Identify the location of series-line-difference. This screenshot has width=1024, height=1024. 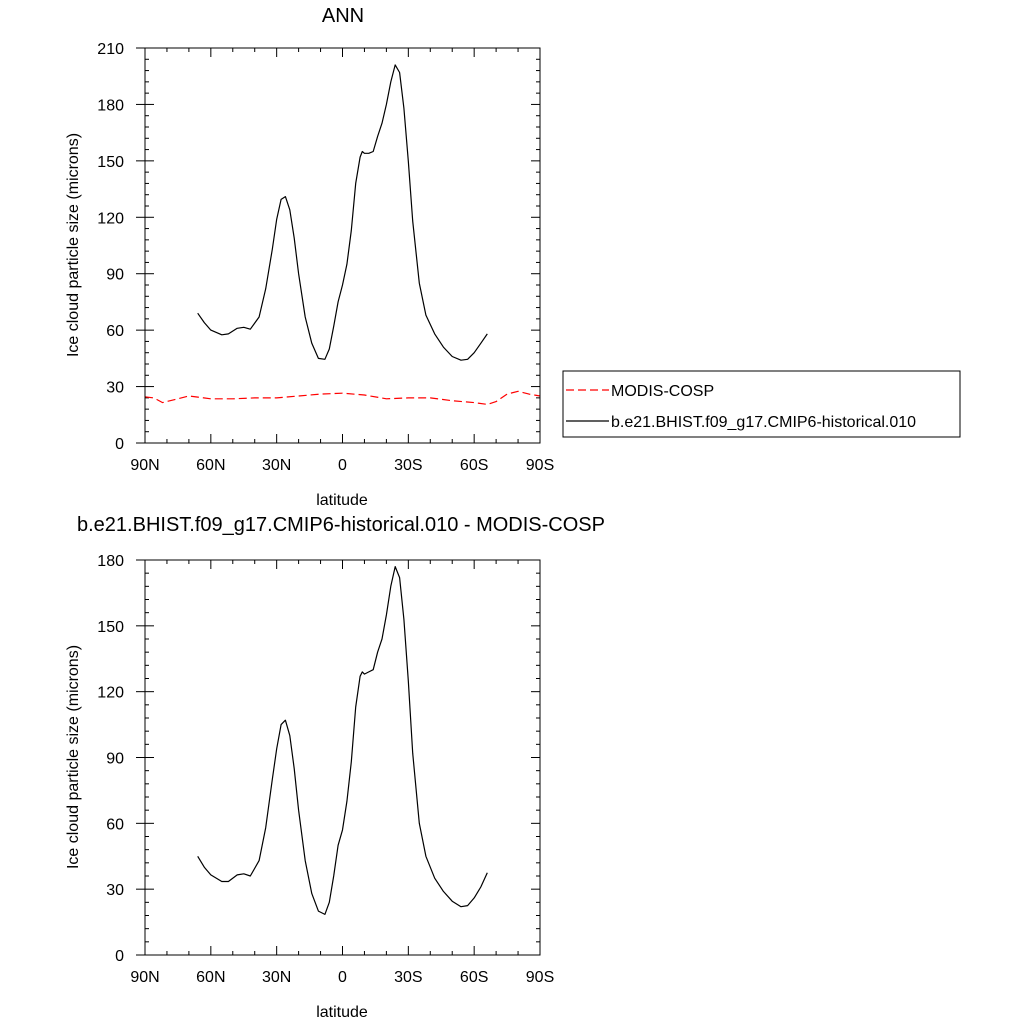
(342, 740).